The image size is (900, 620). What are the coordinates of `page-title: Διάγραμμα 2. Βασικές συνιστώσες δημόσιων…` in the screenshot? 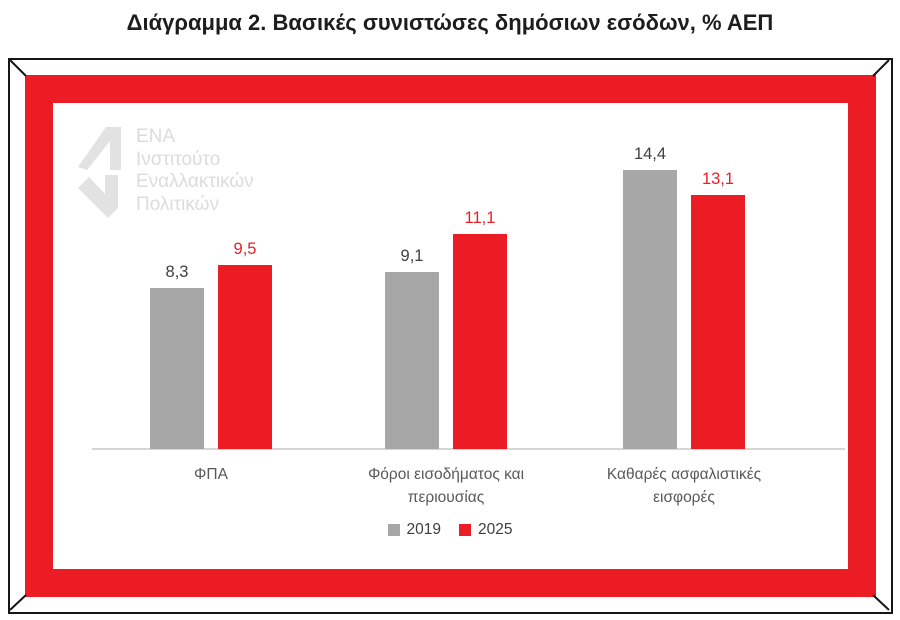 It's located at (450, 22).